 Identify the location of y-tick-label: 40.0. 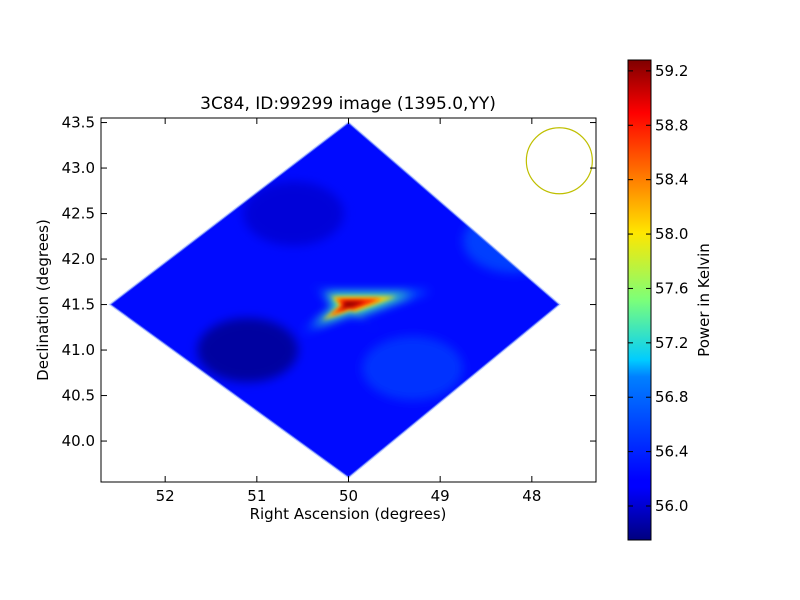
(78, 441).